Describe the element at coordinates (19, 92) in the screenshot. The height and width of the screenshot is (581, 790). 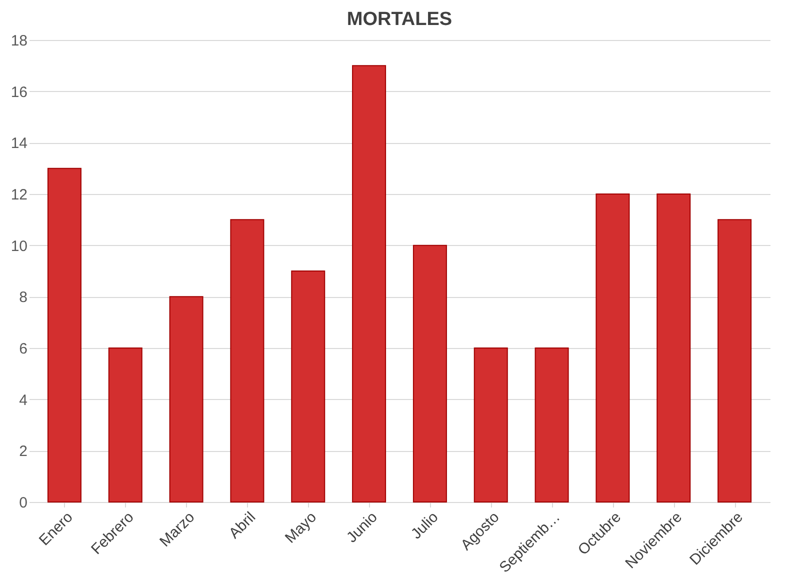
I see `y-tick-label: 16` at that location.